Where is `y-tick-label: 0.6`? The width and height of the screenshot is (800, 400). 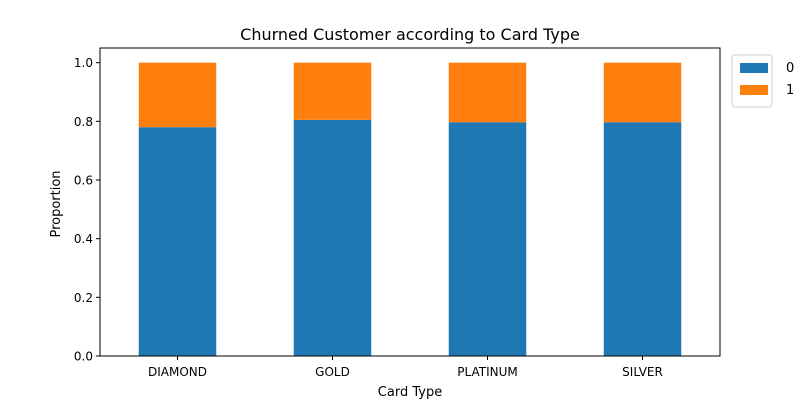
y-tick-label: 0.6 is located at coordinates (83, 181).